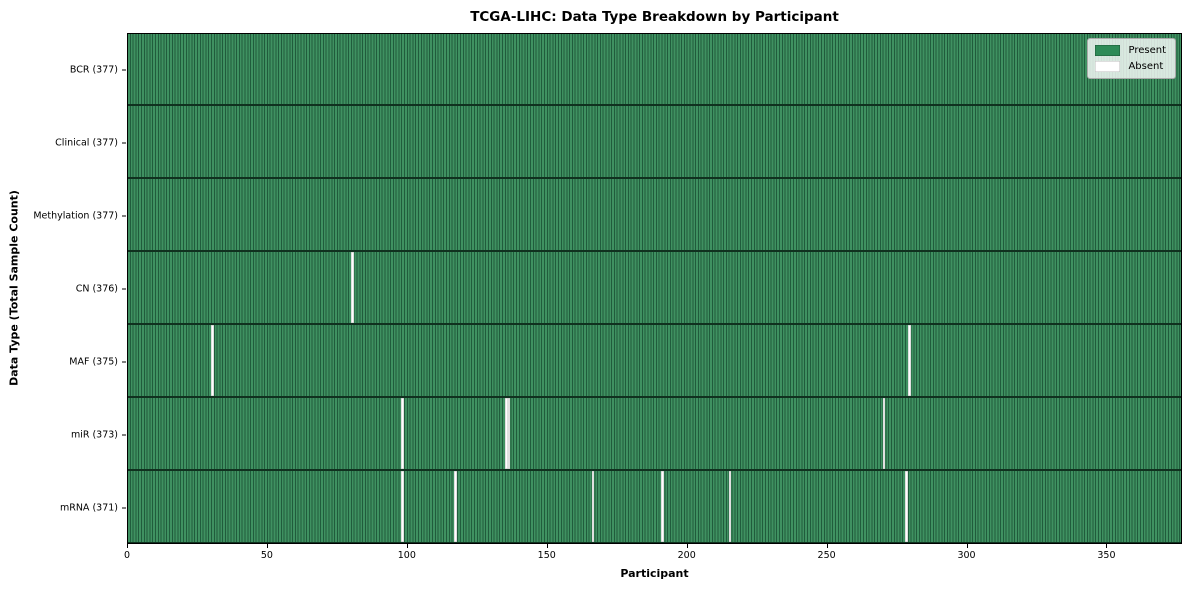 The height and width of the screenshot is (600, 1200). Describe the element at coordinates (1108, 66) in the screenshot. I see `absent-swatch-icon` at that location.